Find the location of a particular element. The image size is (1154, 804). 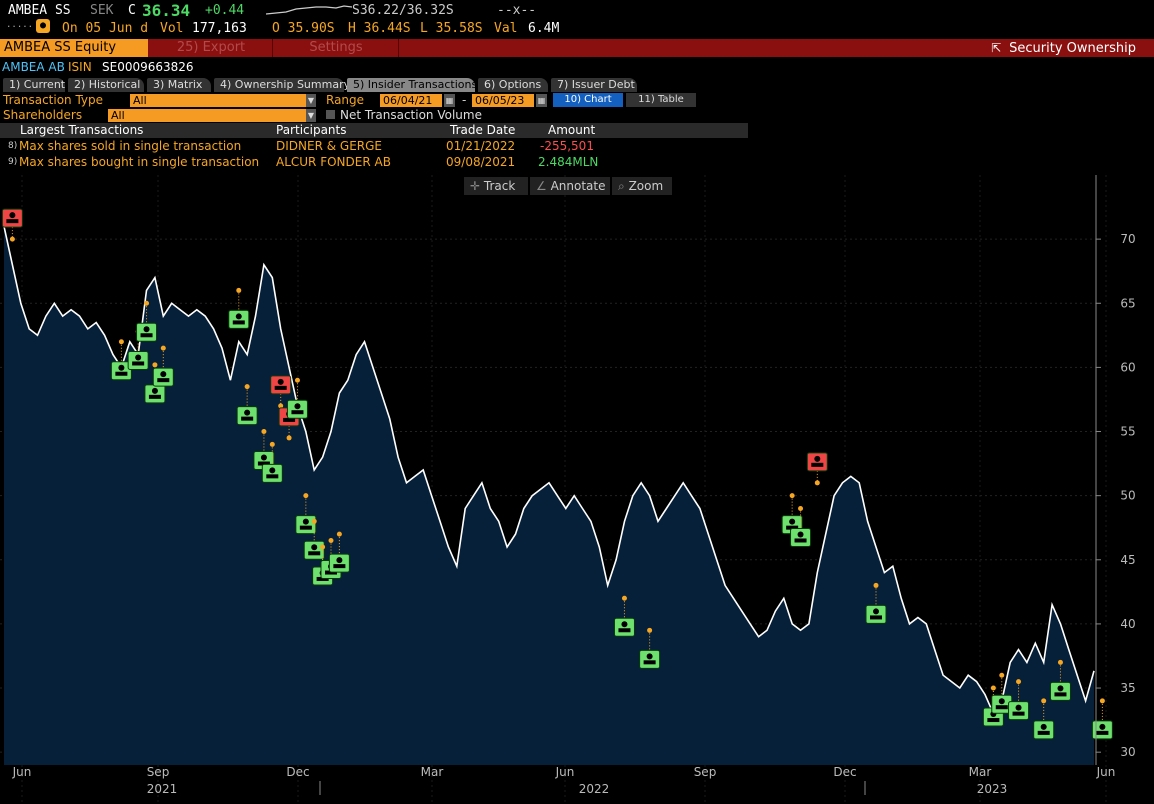

range-label: Range is located at coordinates (345, 100).